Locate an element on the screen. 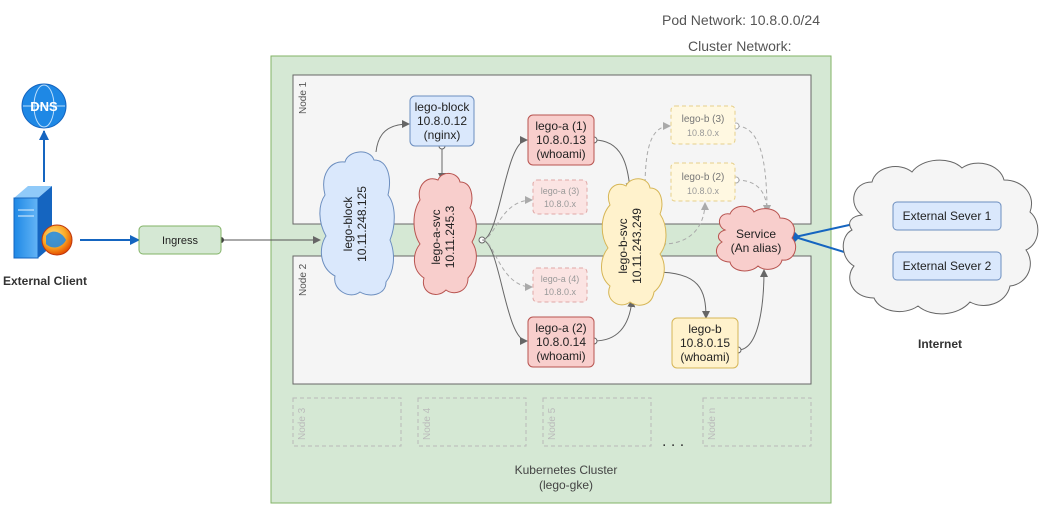 This screenshot has height=506, width=1042. lego-a1-app: (whoami) is located at coordinates (560, 154).